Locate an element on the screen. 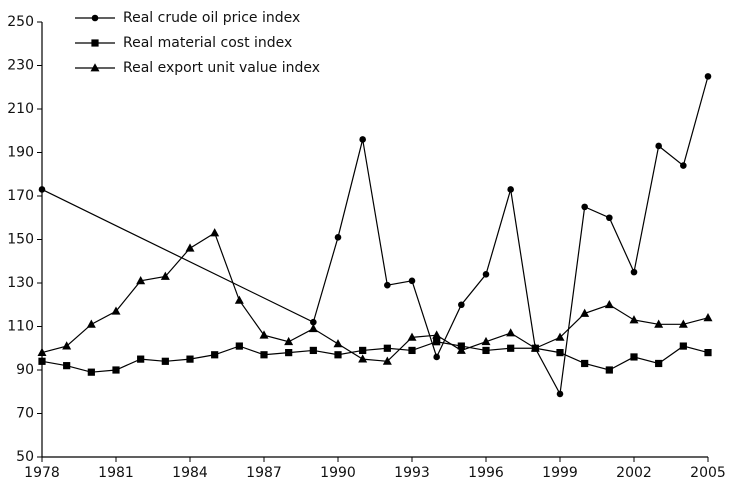  y-tick-label: 50 is located at coordinates (25, 457).